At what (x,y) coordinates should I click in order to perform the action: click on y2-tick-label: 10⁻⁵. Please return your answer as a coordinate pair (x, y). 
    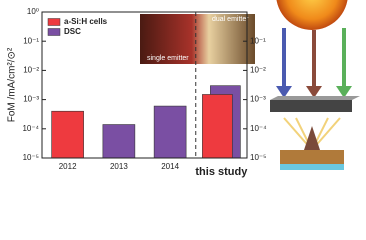
    Looking at the image, I should click on (258, 157).